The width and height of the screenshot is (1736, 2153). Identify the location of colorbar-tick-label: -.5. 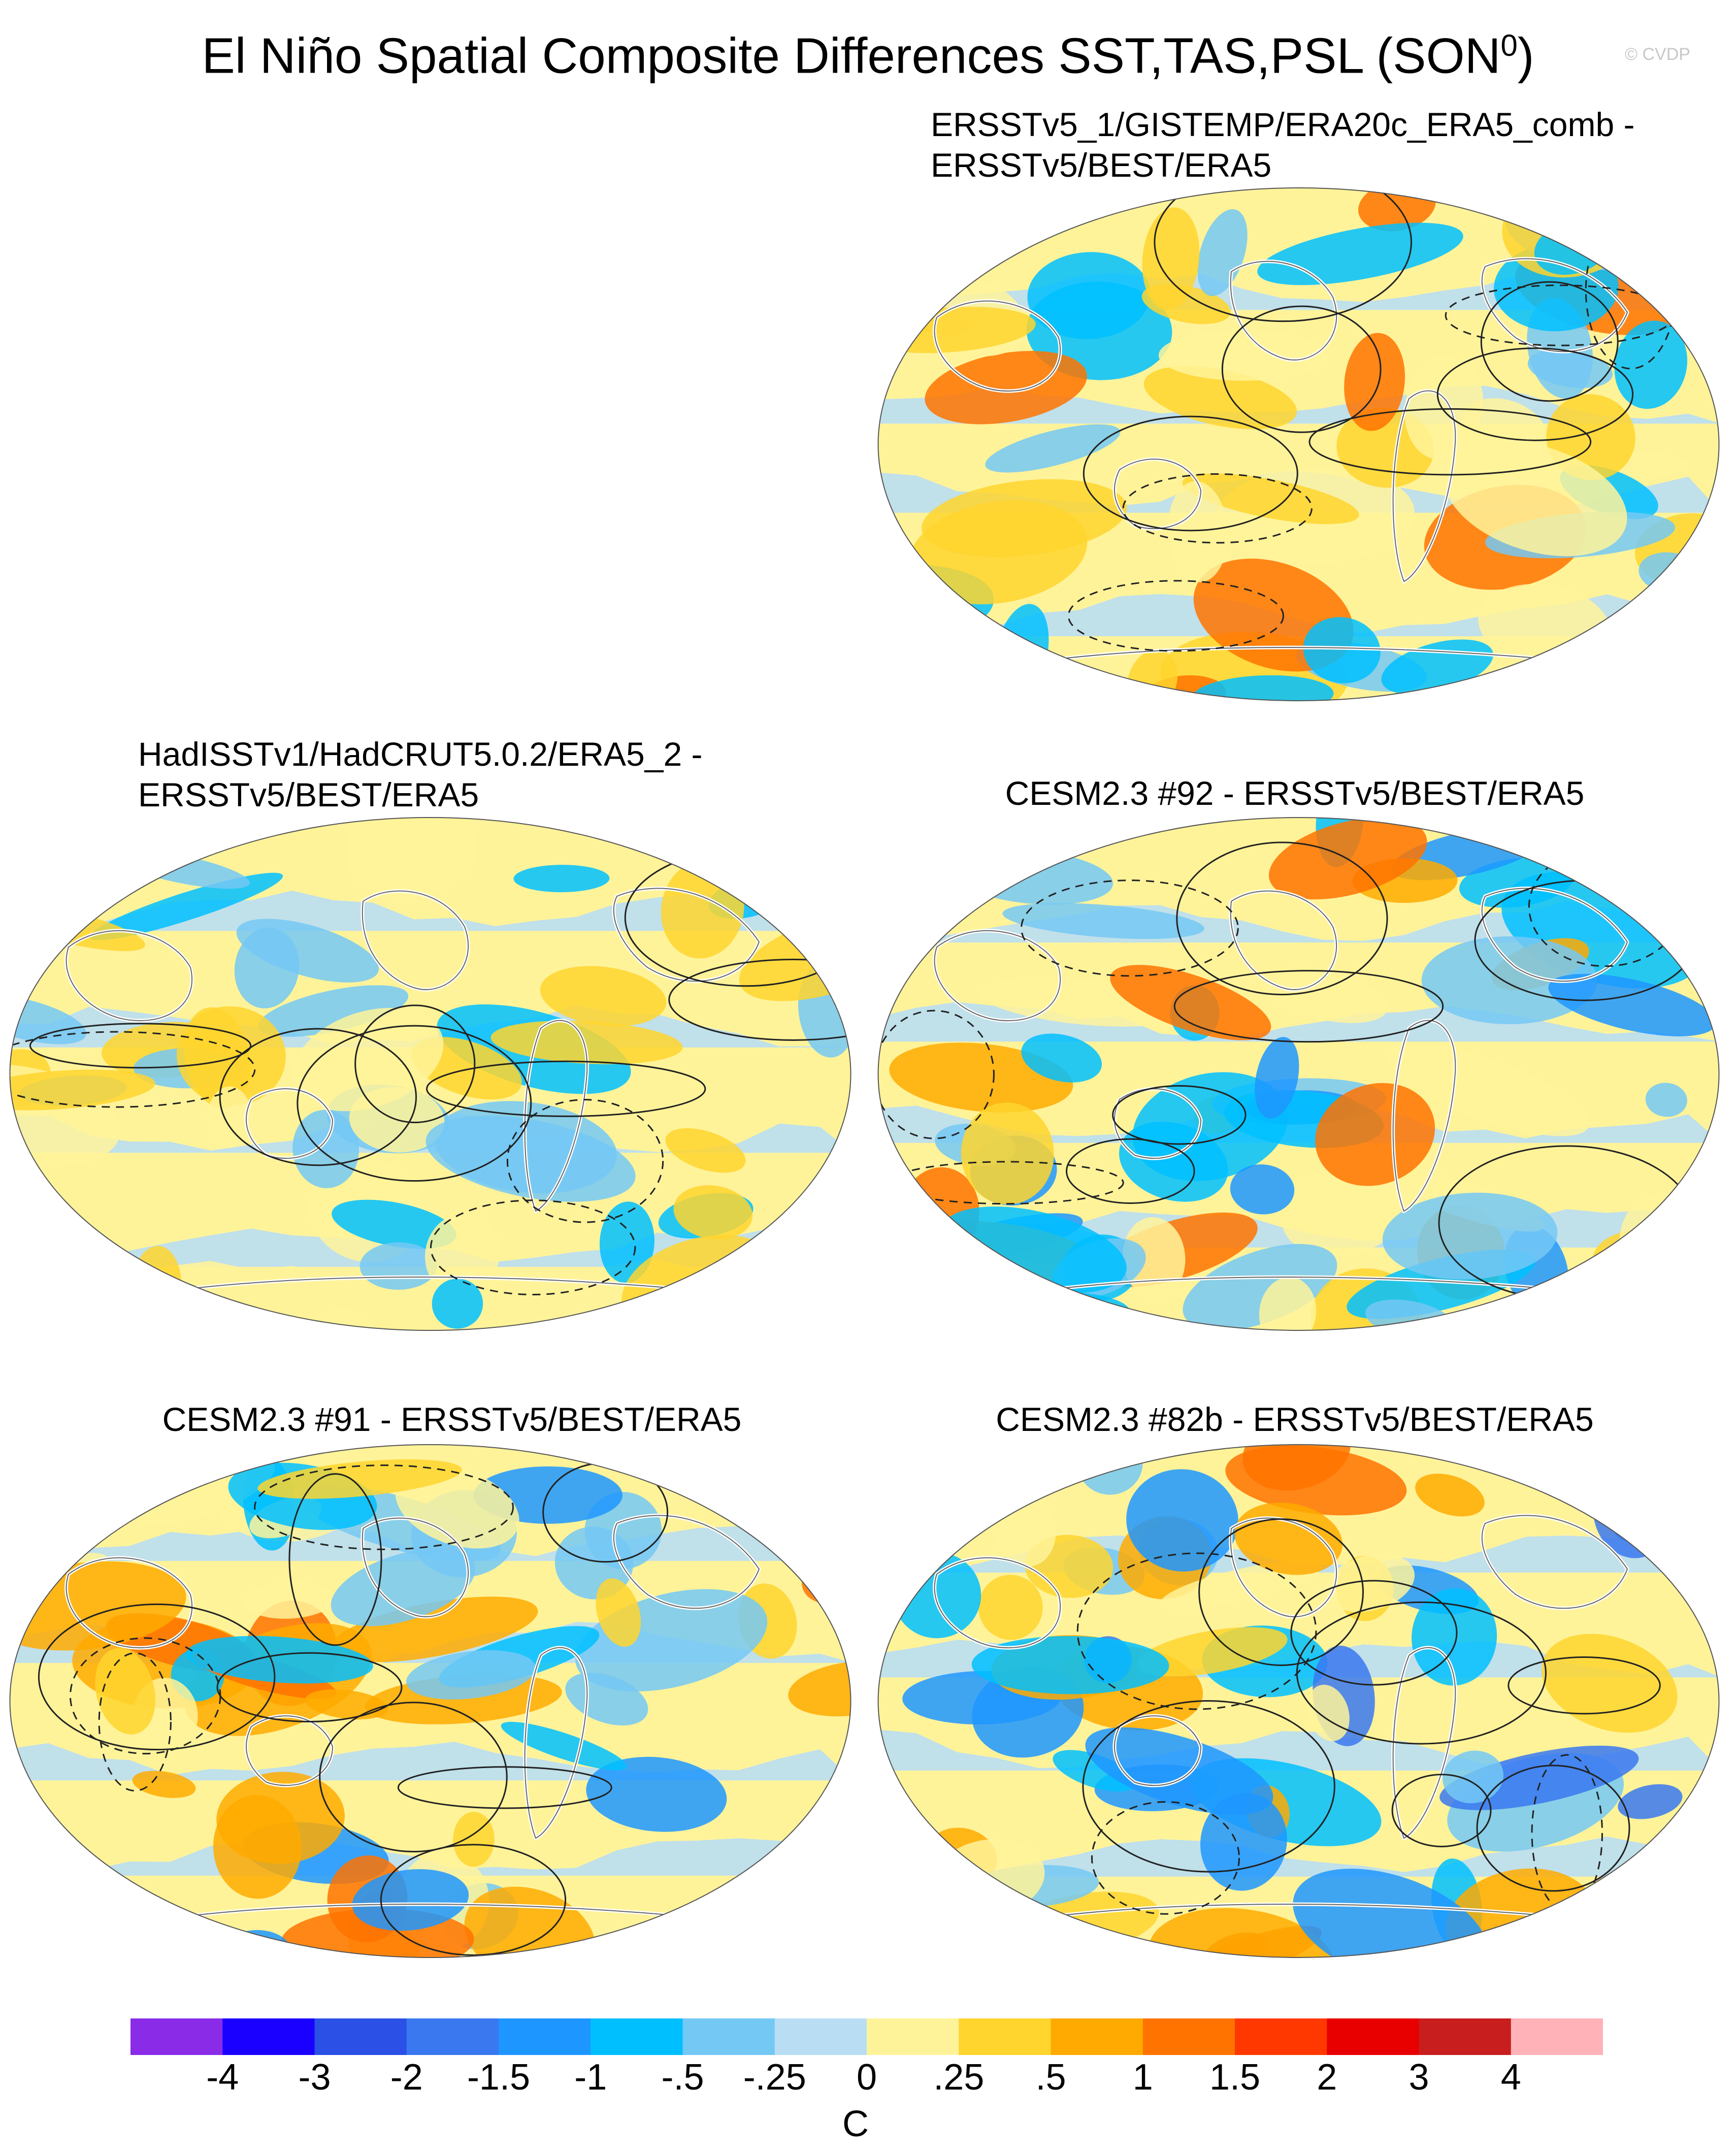
(682, 2078).